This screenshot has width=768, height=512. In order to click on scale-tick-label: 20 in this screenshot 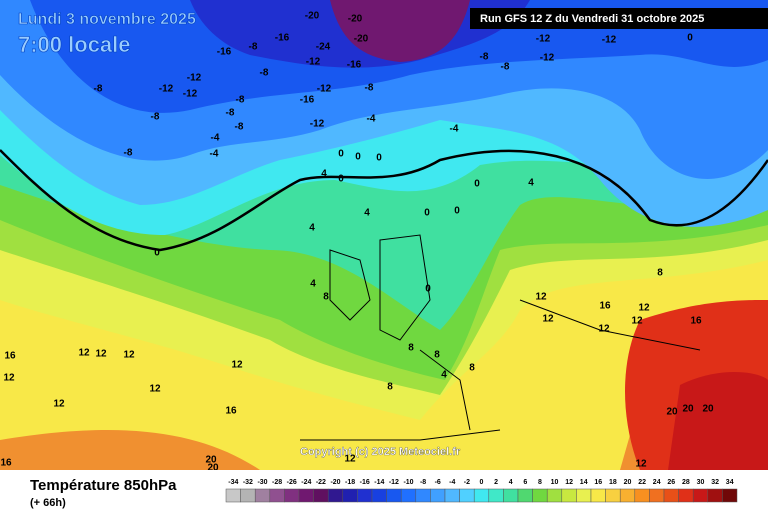, I will do `click(628, 482)`.